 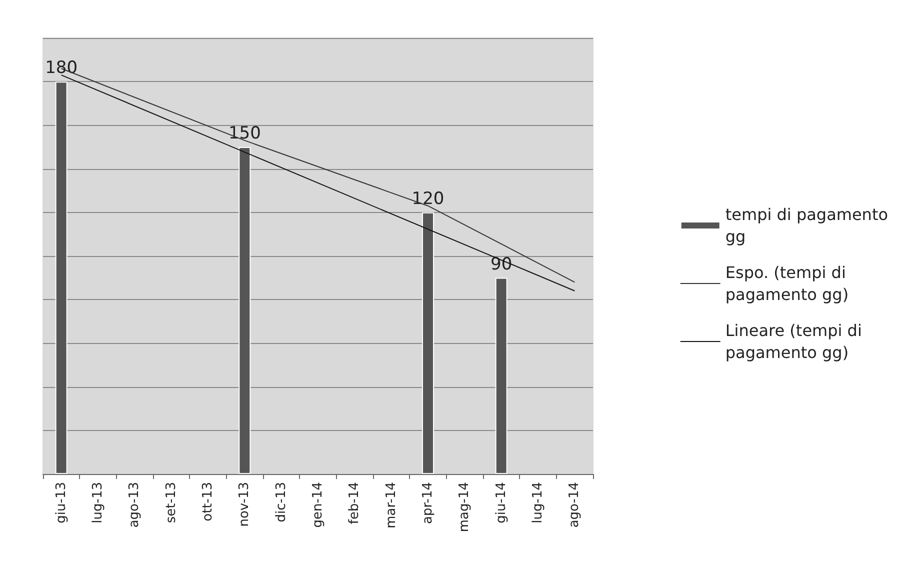 What do you see at coordinates (793, 341) in the screenshot?
I see `legend-label: Lineare (tempi di pagamento gg)` at bounding box center [793, 341].